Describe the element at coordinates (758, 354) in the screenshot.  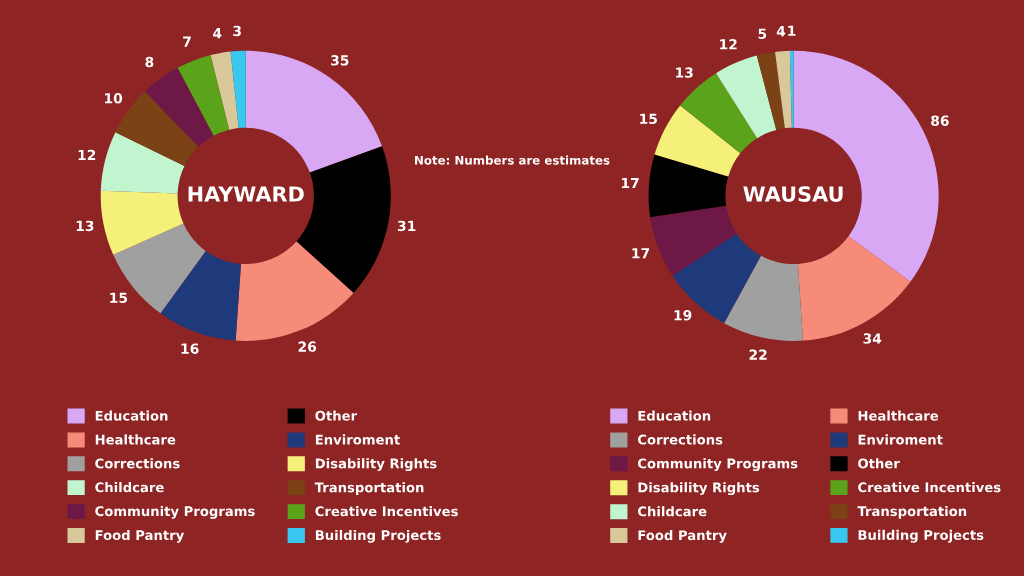
I see `data-label: 22` at that location.